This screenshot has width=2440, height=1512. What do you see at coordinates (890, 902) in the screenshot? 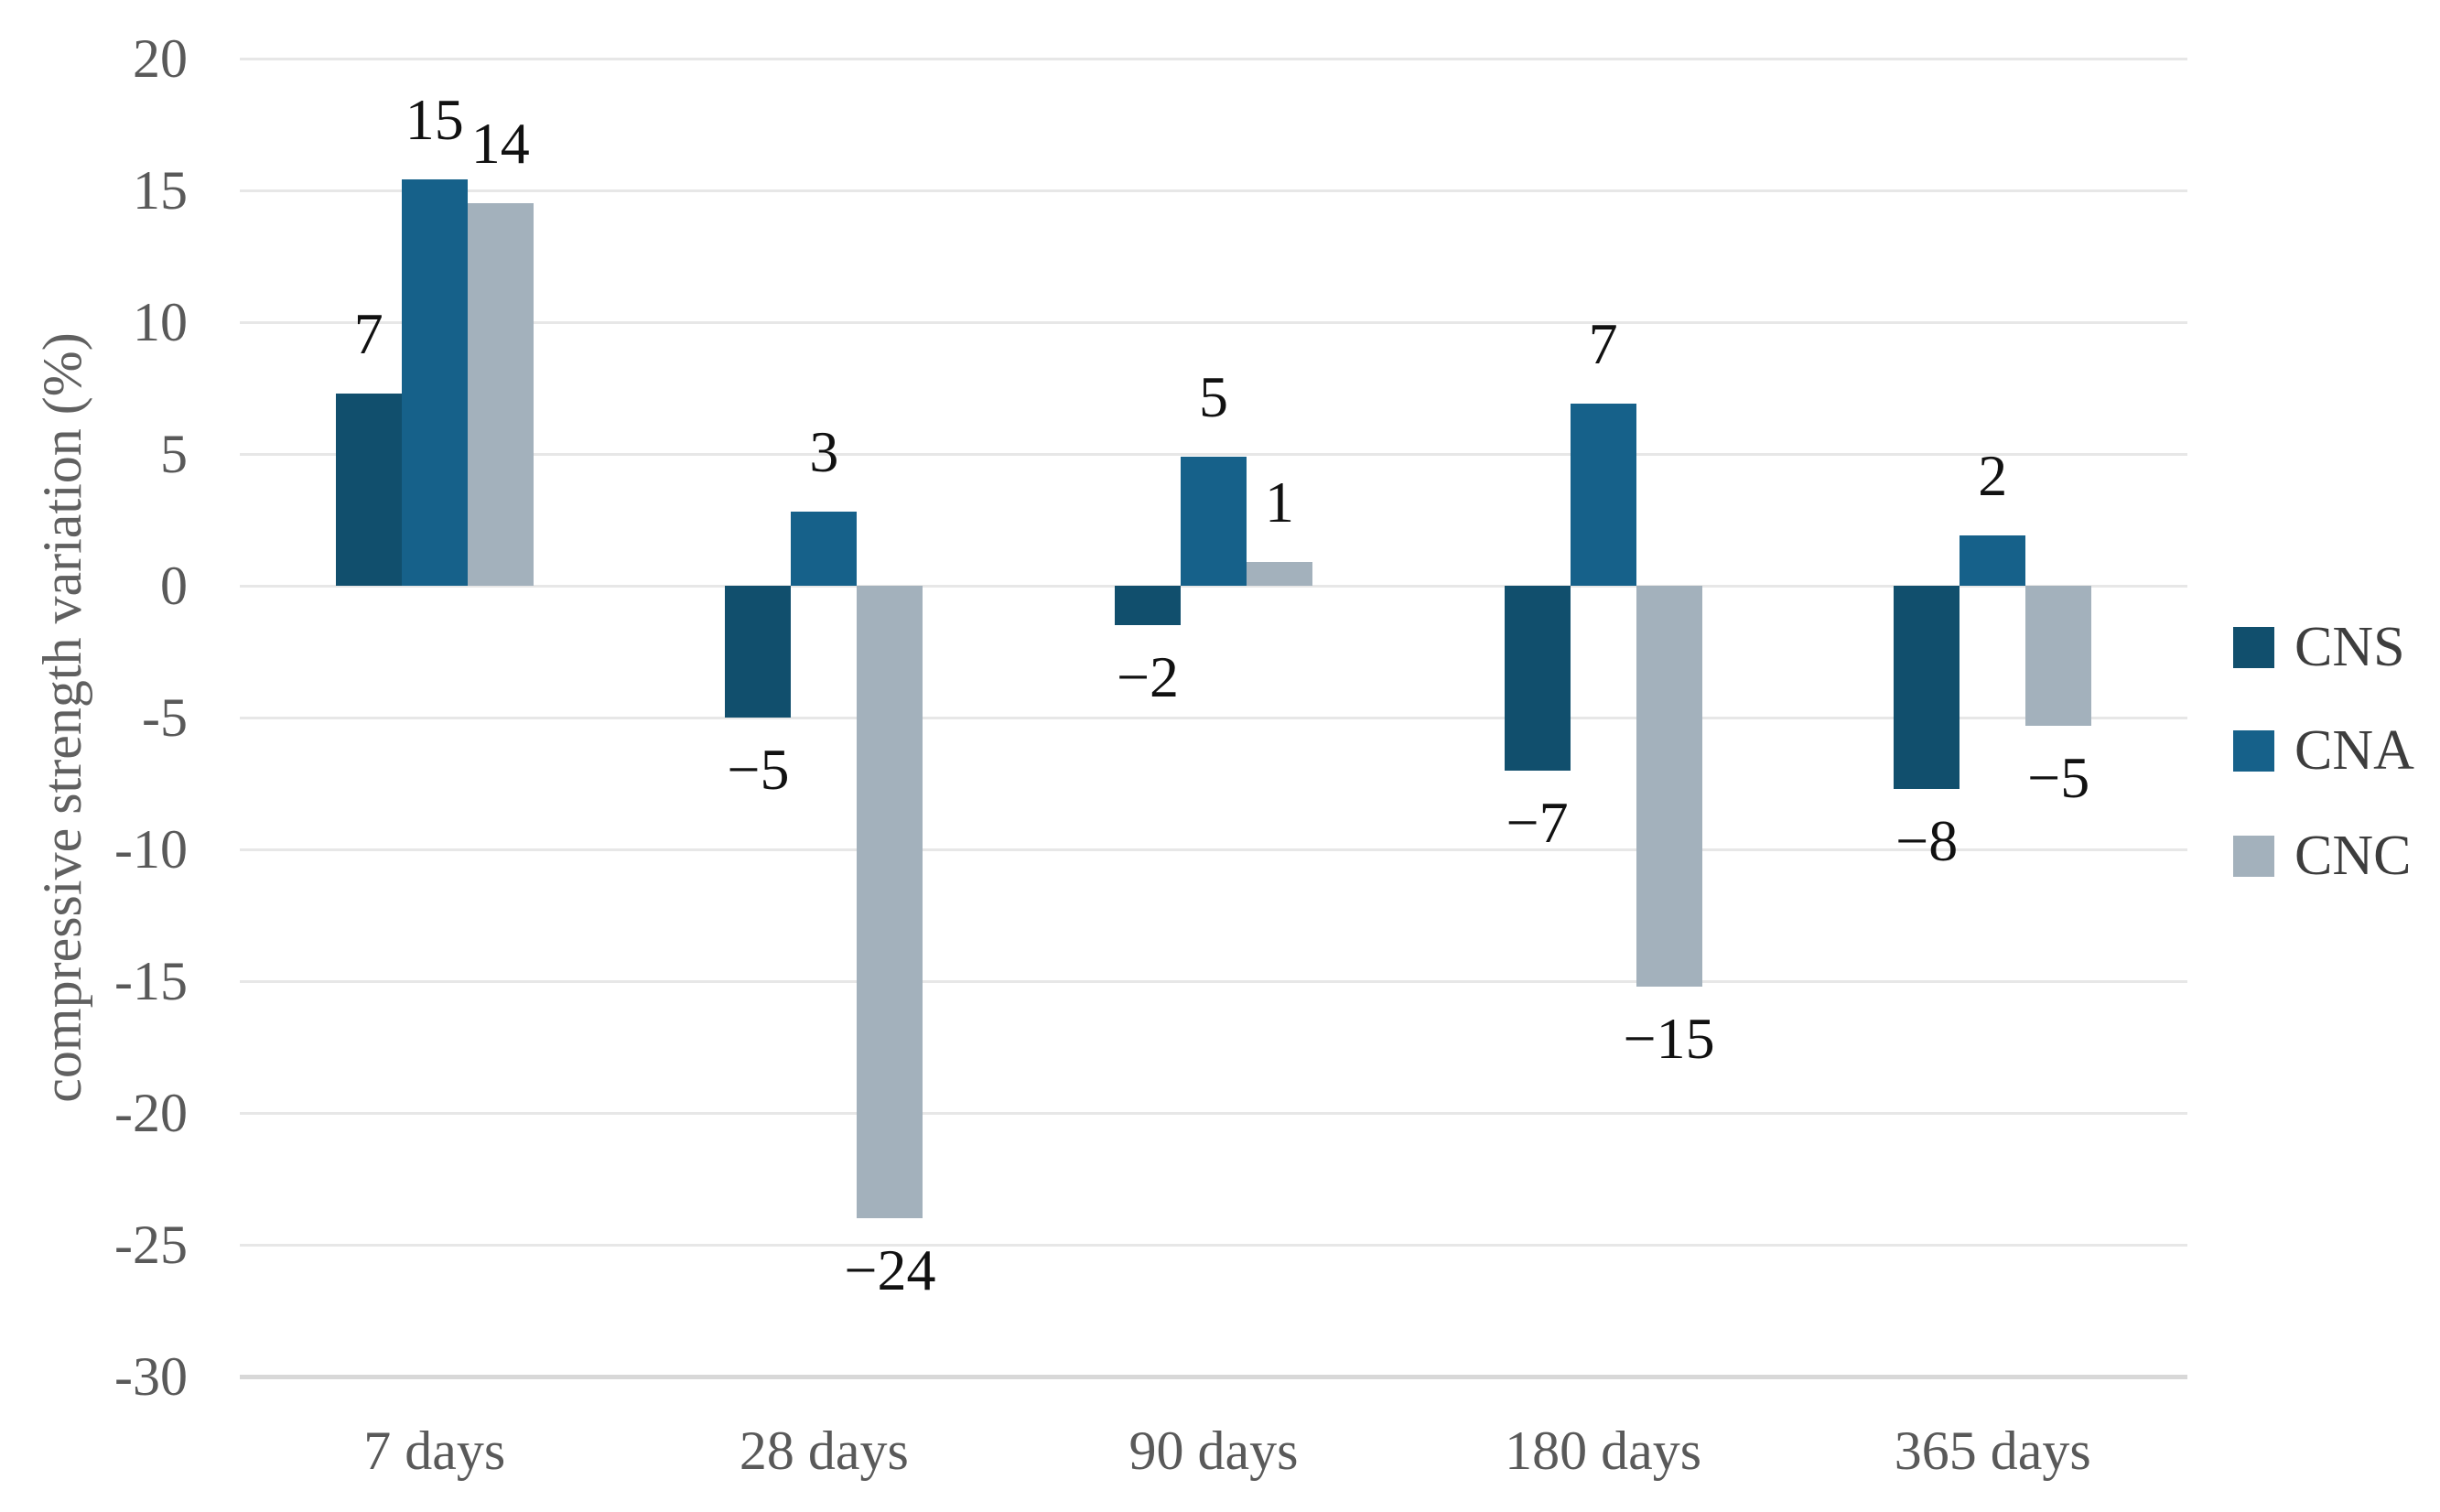
I see `bar-cnc-28-days` at bounding box center [890, 902].